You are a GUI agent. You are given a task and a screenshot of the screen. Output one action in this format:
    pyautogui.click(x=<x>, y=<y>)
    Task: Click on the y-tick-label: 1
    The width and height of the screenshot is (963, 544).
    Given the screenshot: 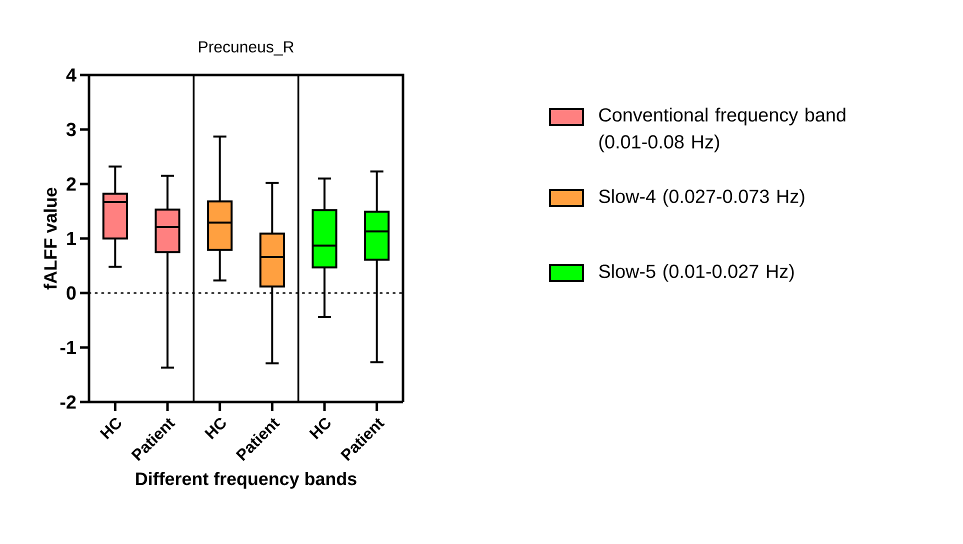 What is the action you would take?
    pyautogui.click(x=71, y=238)
    